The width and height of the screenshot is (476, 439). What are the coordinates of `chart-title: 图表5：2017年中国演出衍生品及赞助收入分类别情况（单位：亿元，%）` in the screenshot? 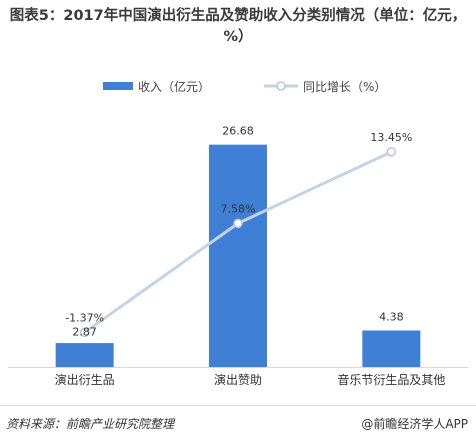 It's located at (238, 26).